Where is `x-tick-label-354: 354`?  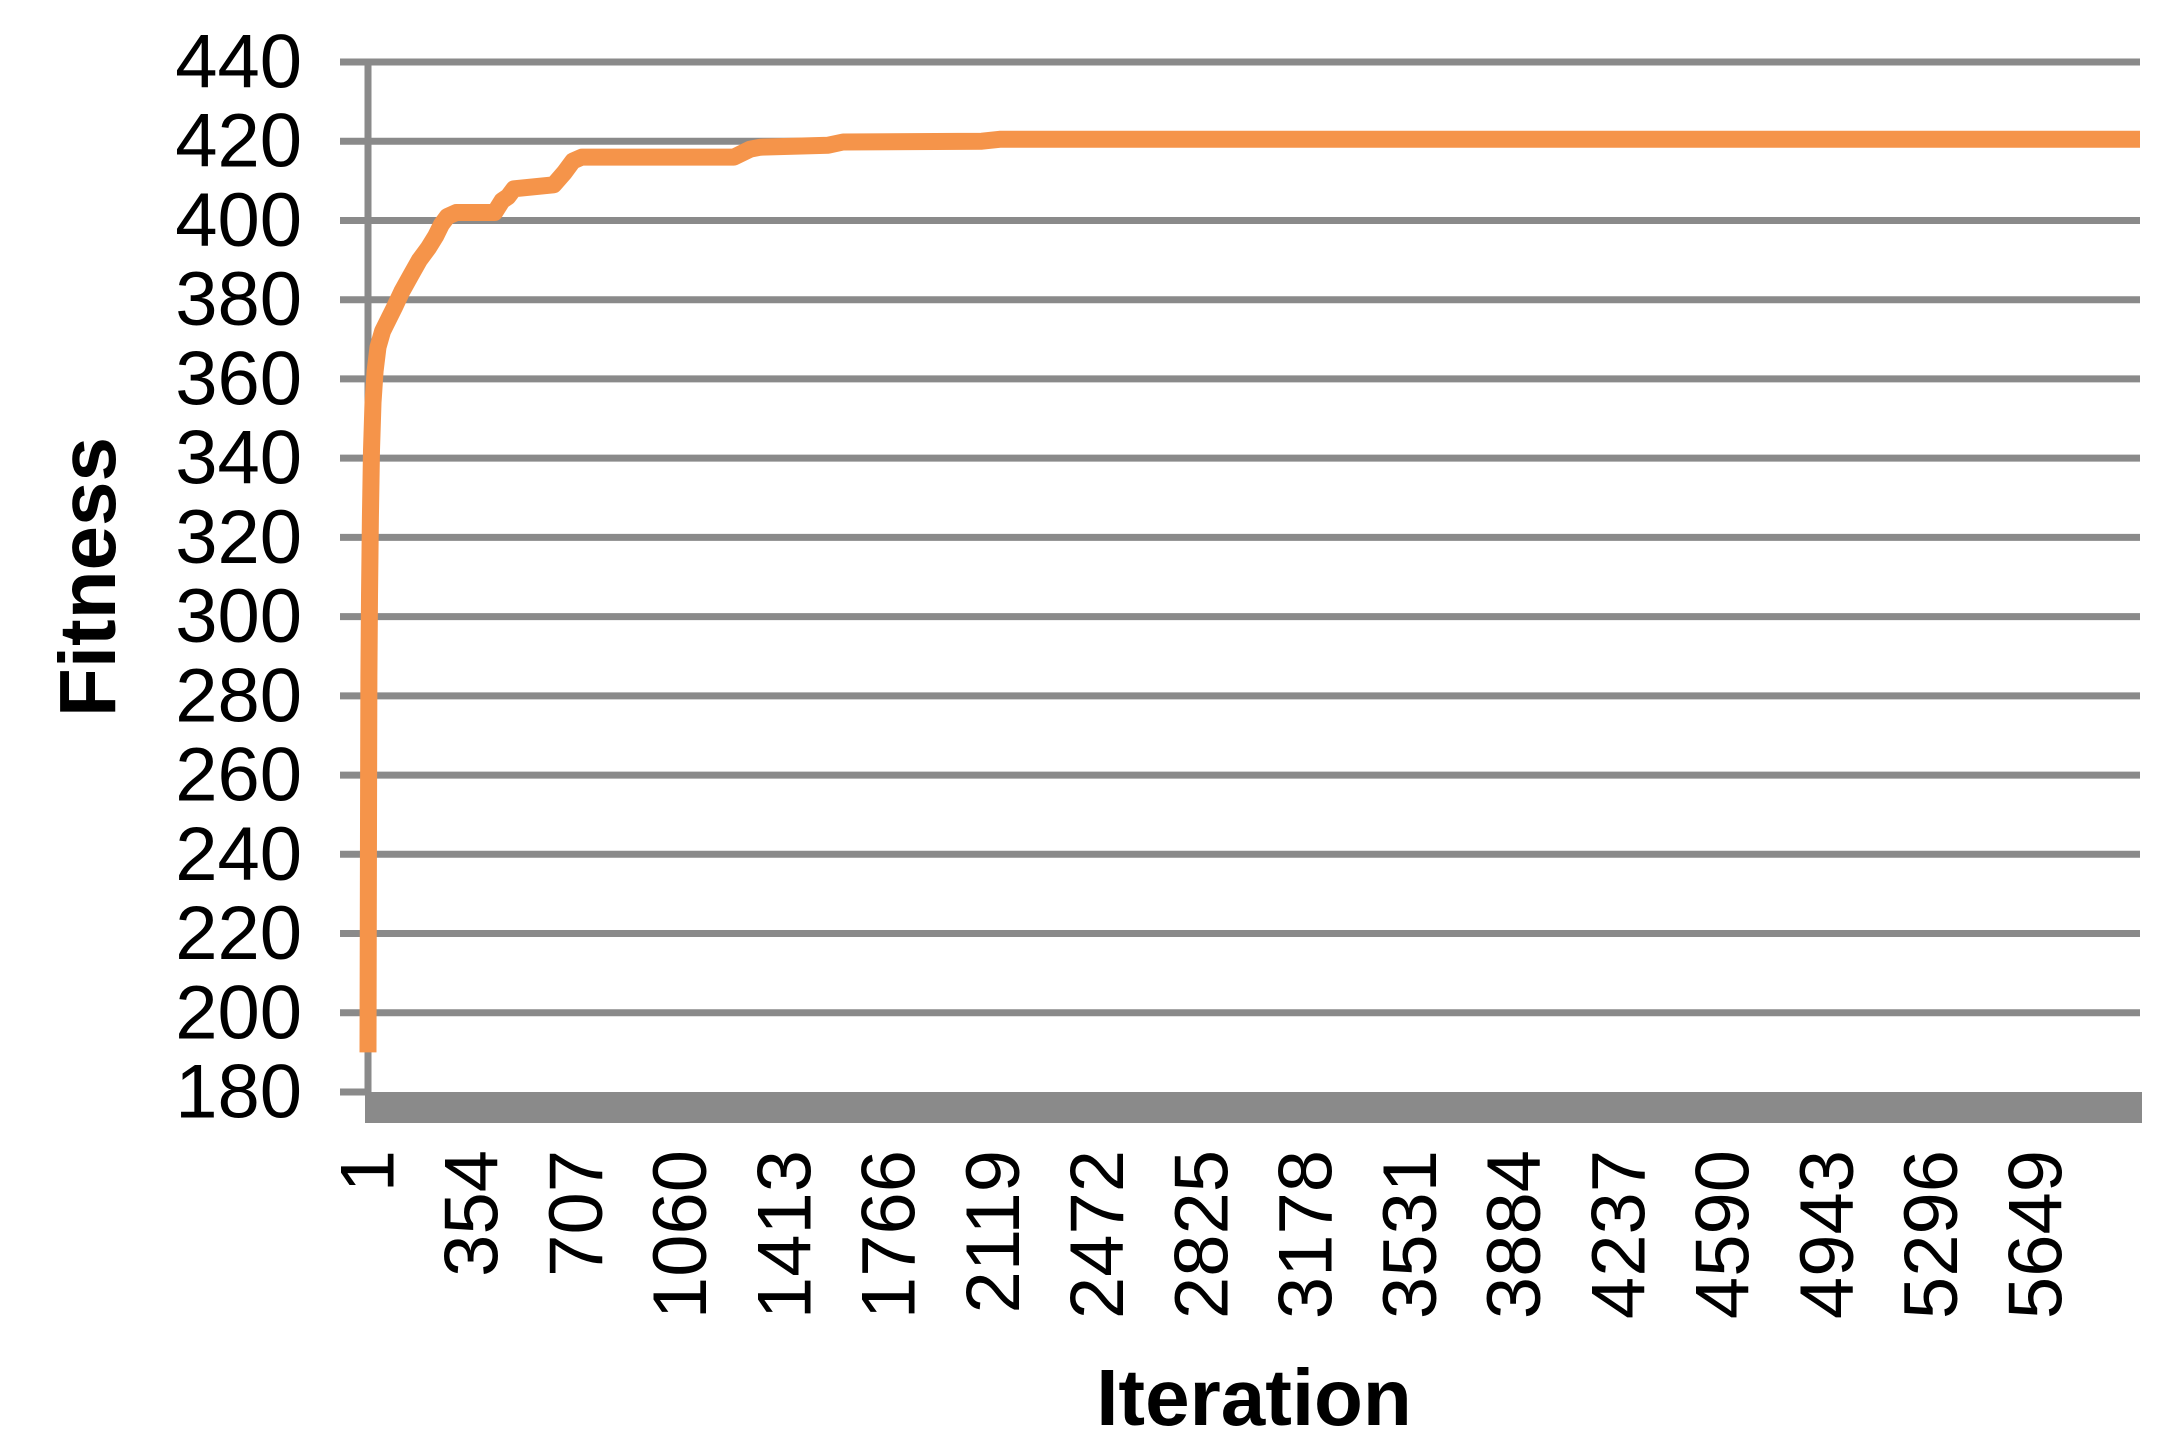
x-tick-label-354: 354 is located at coordinates (472, 1213).